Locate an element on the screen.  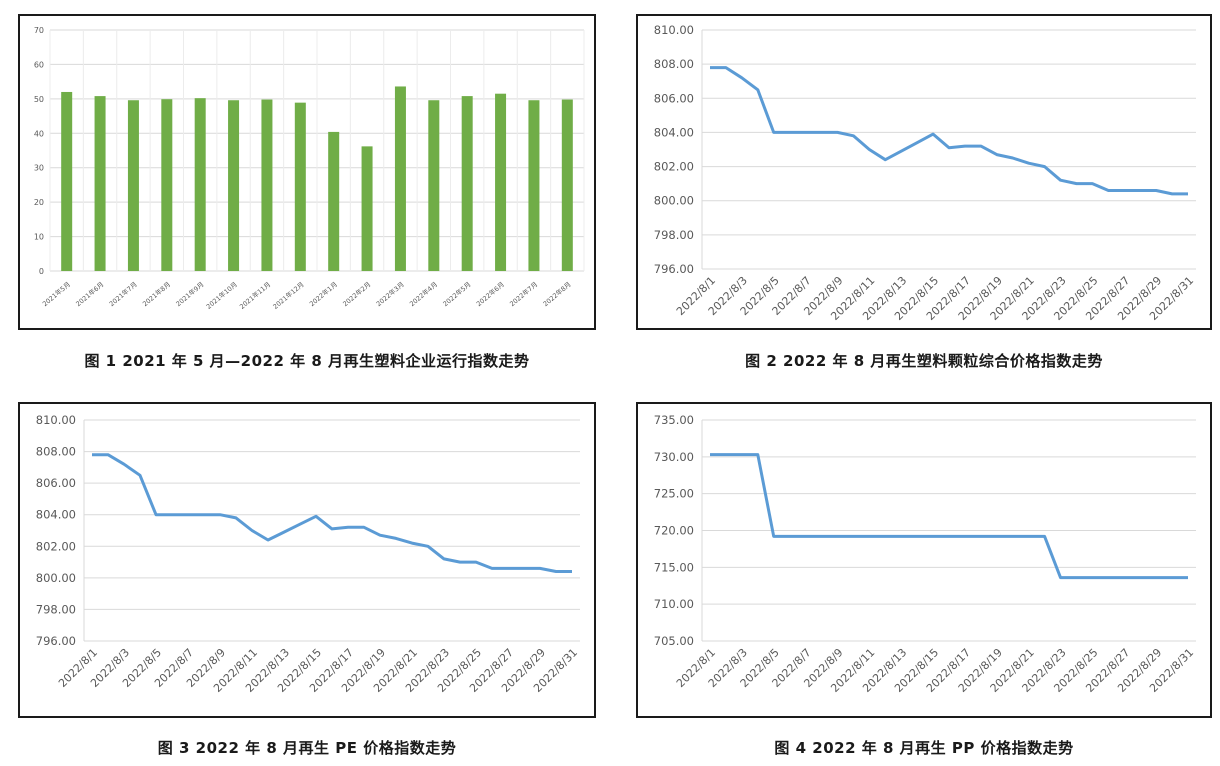
x-tick-label: 2022年1月 is located at coordinates (323, 294).